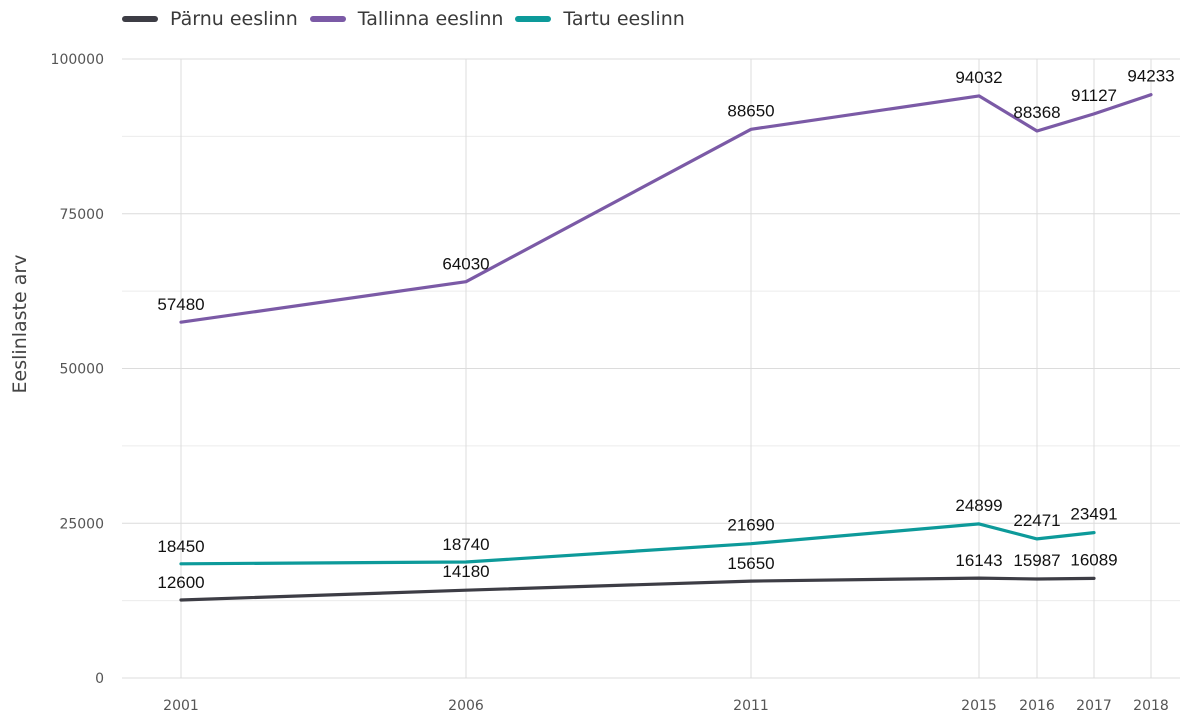  Describe the element at coordinates (180, 546) in the screenshot. I see `data-label: 18450` at that location.